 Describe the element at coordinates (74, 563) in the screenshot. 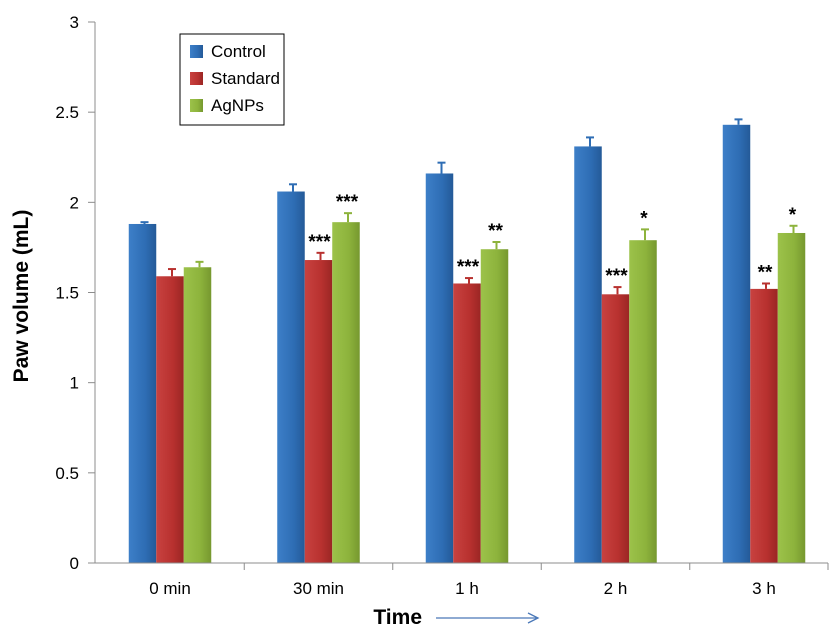

I see `y-tick-label: 0` at that location.